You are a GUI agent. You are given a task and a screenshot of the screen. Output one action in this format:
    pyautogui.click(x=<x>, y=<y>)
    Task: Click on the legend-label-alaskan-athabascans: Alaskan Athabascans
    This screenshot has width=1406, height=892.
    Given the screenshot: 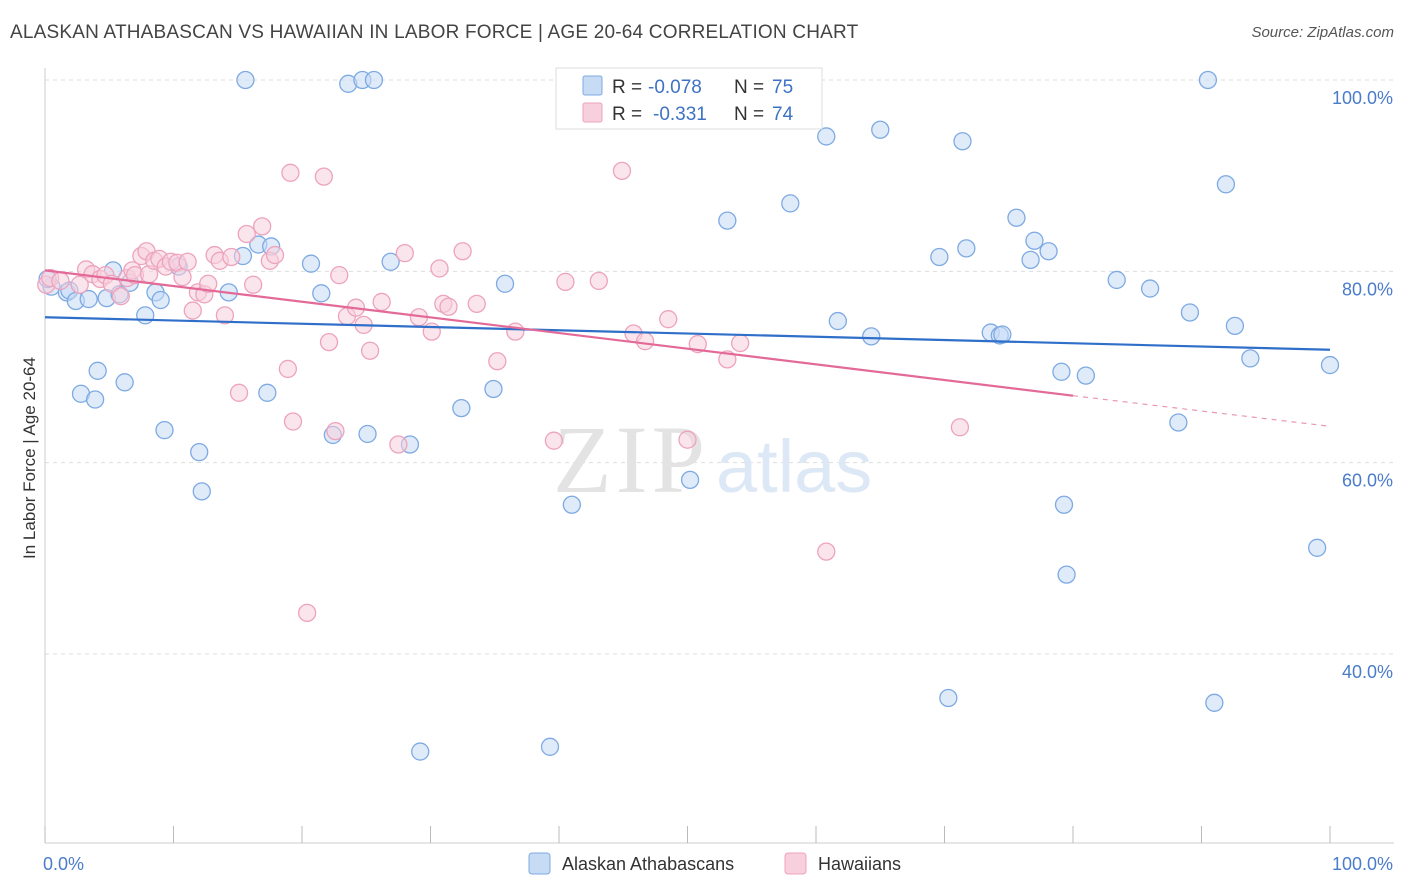 What is the action you would take?
    pyautogui.click(x=648, y=864)
    